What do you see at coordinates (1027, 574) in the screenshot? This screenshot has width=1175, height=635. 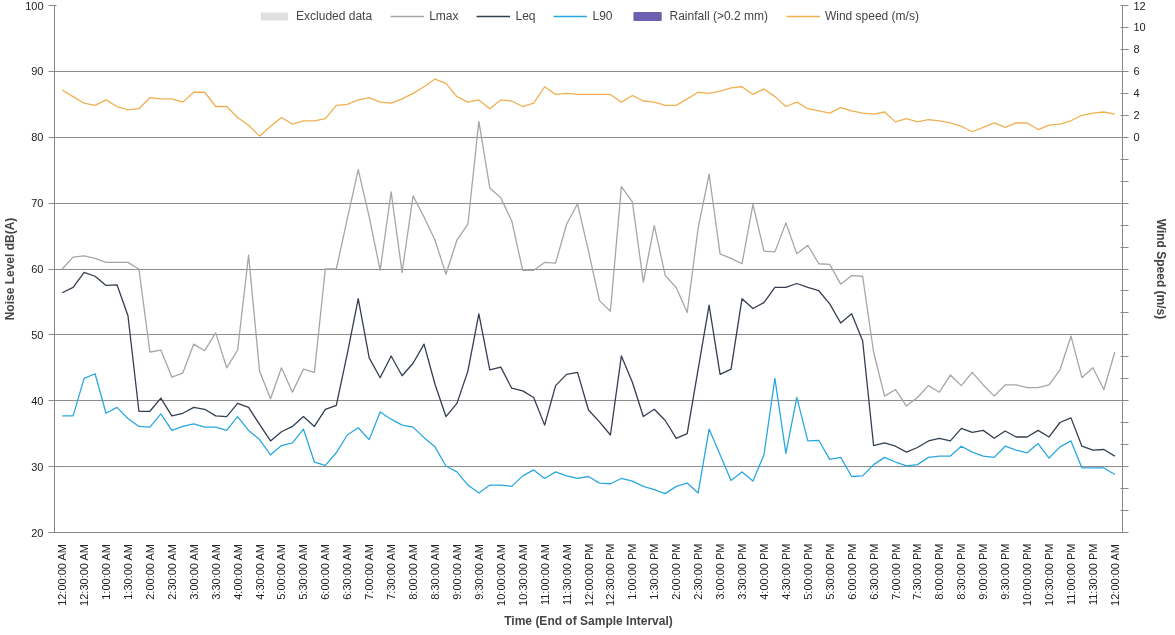 I see `x-tick-label: 10:00:00 PM` at bounding box center [1027, 574].